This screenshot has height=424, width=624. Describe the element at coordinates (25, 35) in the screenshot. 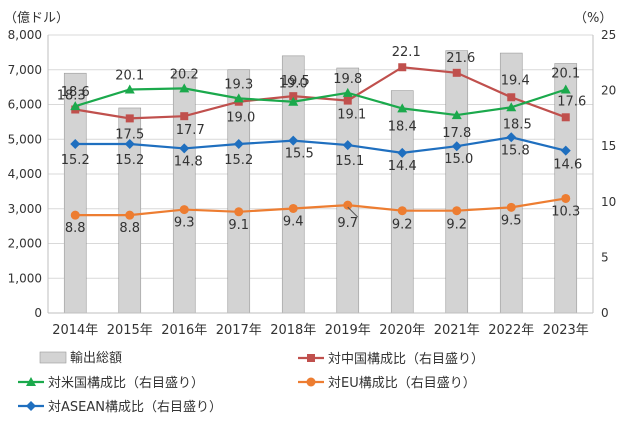

I see `y-left-tick-label: 8,000` at that location.